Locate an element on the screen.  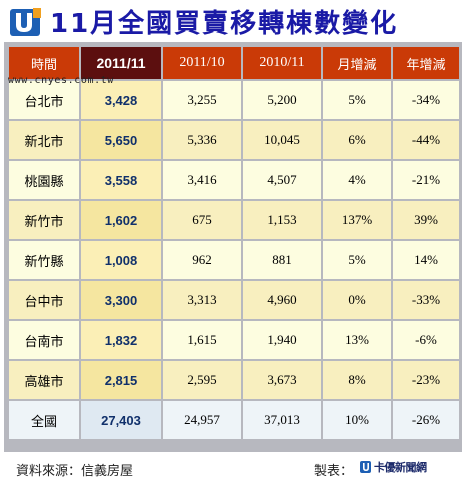
current-cell: 2,815 is located at coordinates (121, 380).